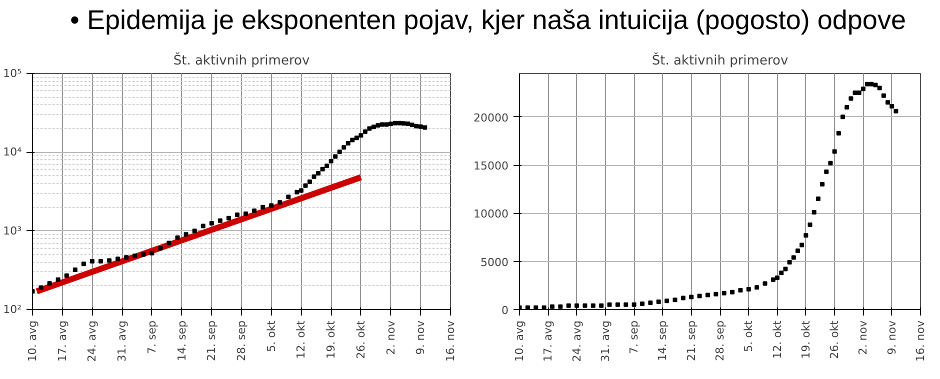  I want to click on text: • Epidemija je eksponenten pojav, kjer naša intuicija (pogosto) odpove, so click(488, 20).